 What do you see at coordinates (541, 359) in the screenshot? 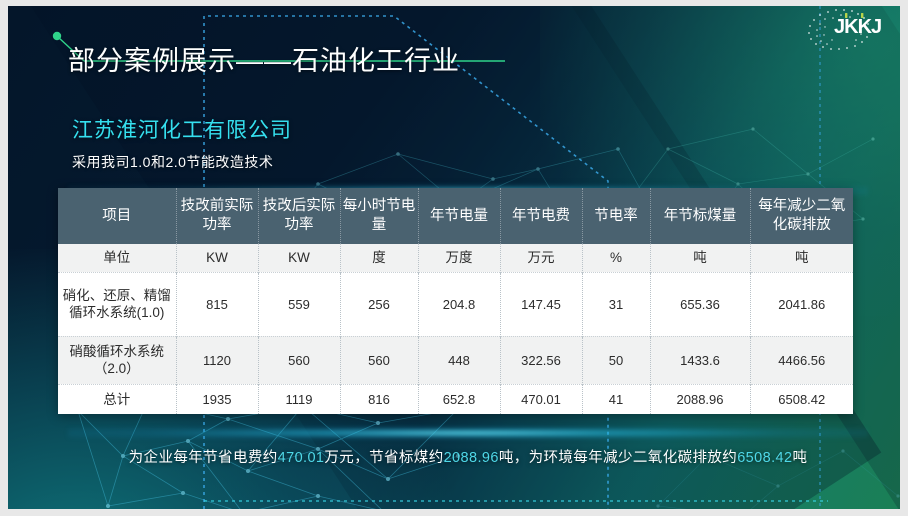
I see `table-cell: 322.56` at bounding box center [541, 359].